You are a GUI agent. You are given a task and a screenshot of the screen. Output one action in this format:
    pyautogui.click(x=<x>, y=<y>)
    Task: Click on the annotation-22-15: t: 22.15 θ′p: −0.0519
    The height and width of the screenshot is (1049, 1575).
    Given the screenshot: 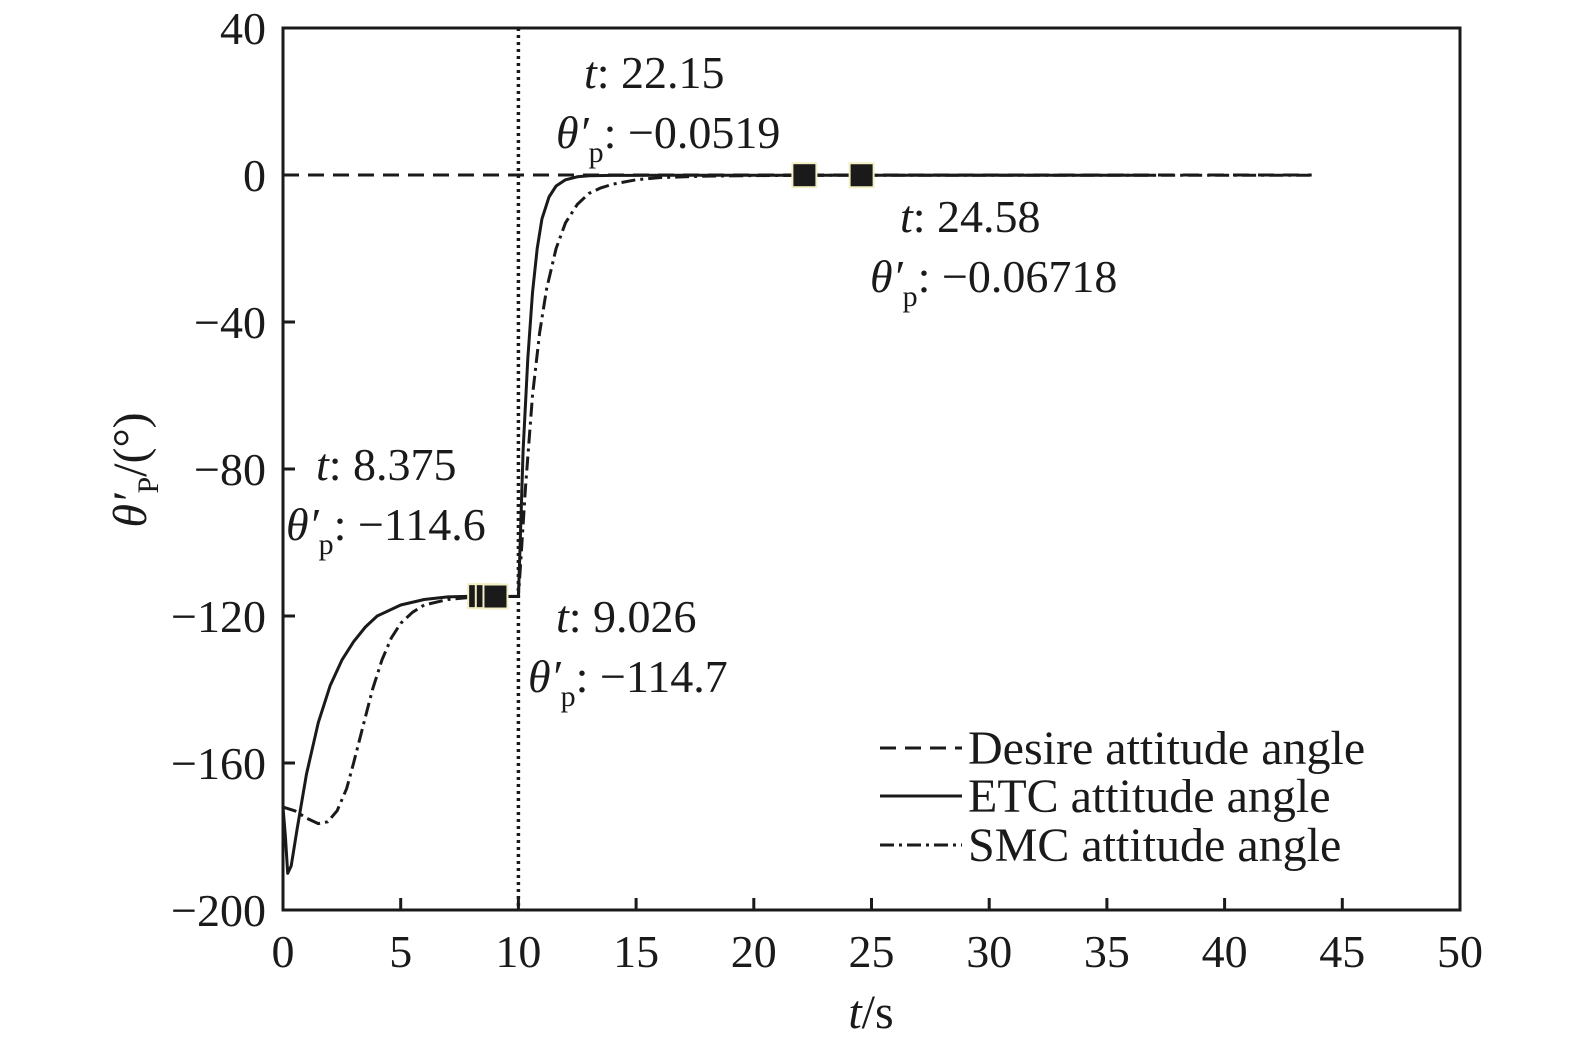 What is the action you would take?
    pyautogui.click(x=668, y=108)
    